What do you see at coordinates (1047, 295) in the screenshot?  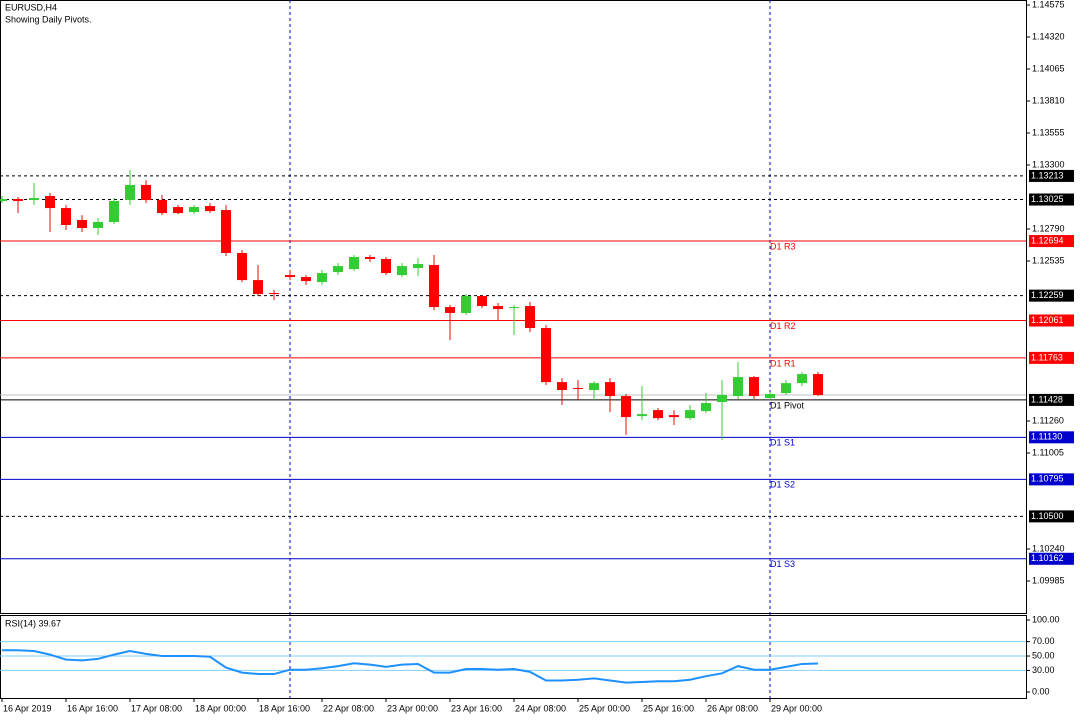 I see `level-price-label: 1.12259` at bounding box center [1047, 295].